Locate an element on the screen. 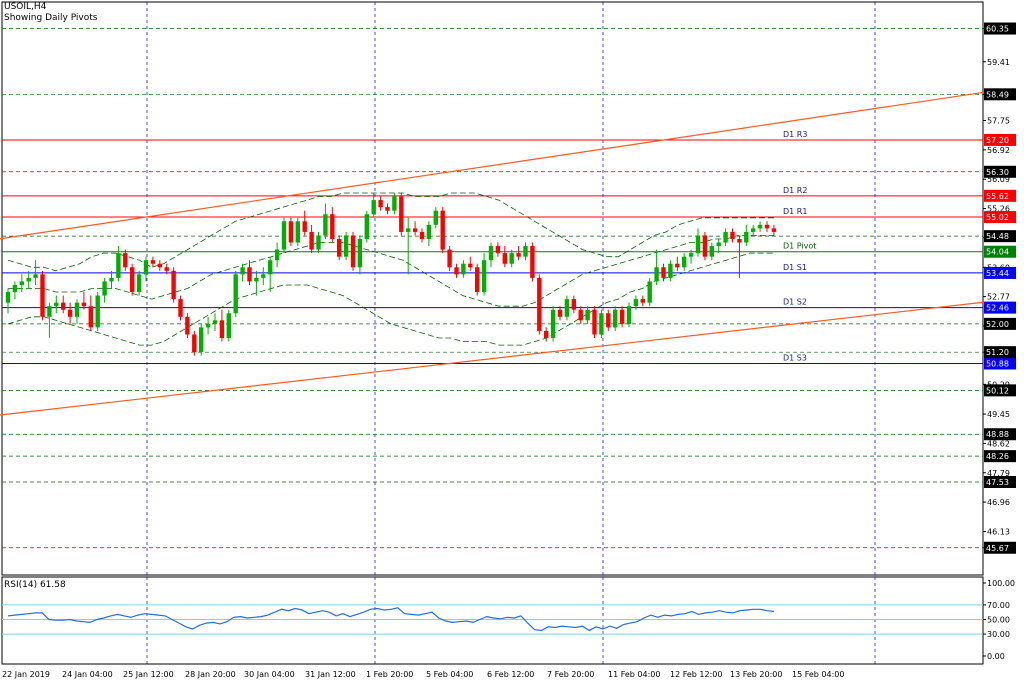  time-axis-label: 13 Feb 20:00 is located at coordinates (756, 674).